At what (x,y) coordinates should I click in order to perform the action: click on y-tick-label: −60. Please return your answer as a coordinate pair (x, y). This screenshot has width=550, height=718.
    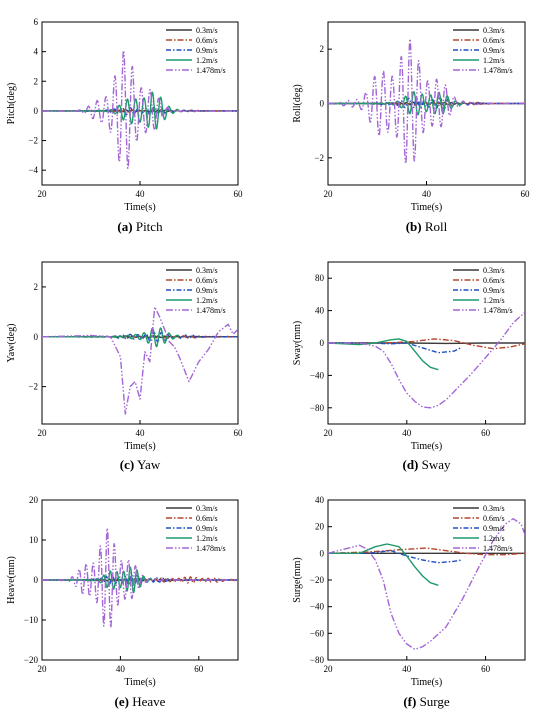
    Looking at the image, I should click on (317, 633).